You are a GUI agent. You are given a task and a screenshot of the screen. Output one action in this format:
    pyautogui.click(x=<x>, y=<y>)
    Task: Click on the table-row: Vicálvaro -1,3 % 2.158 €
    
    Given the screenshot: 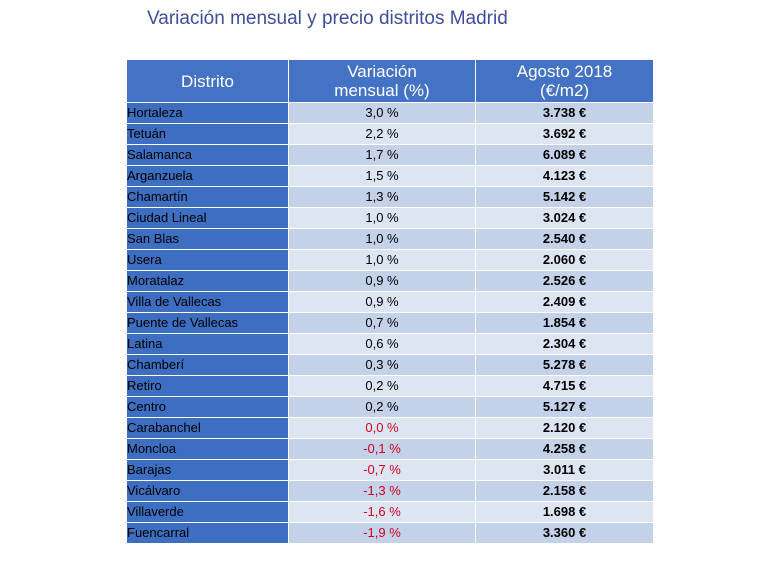 What is the action you would take?
    pyautogui.click(x=390, y=491)
    